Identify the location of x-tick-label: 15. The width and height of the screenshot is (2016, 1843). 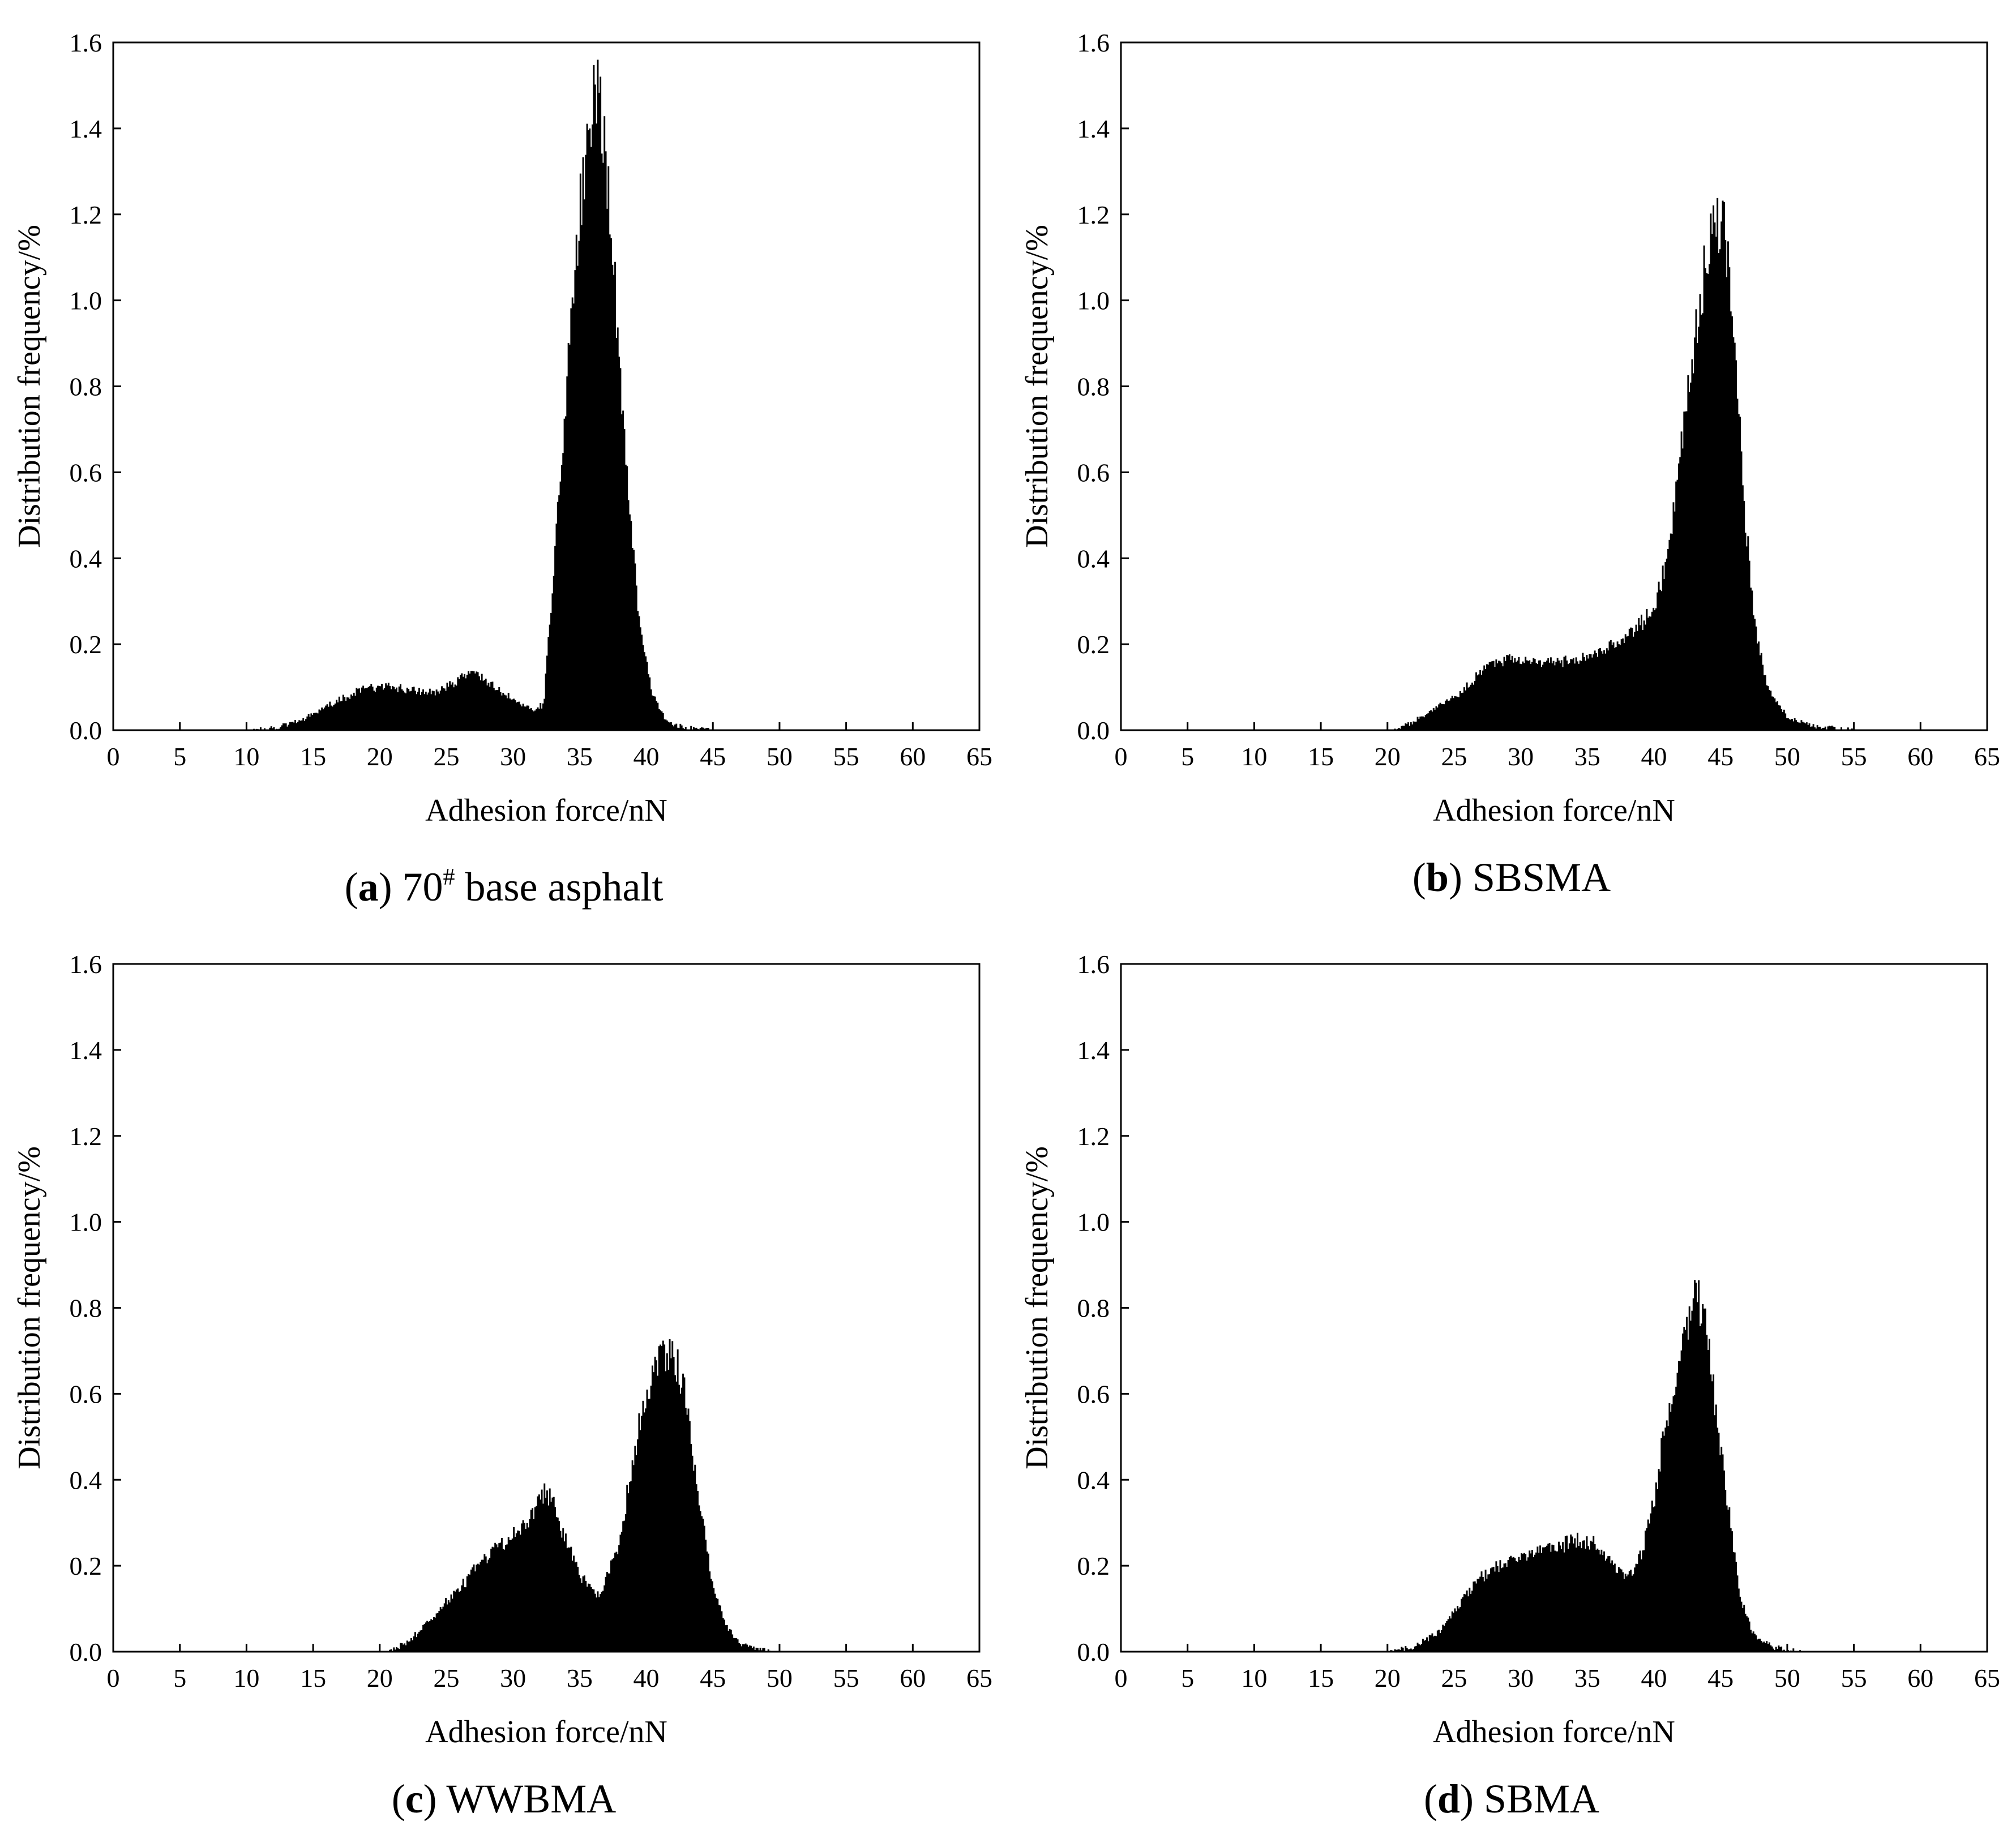
(313, 756).